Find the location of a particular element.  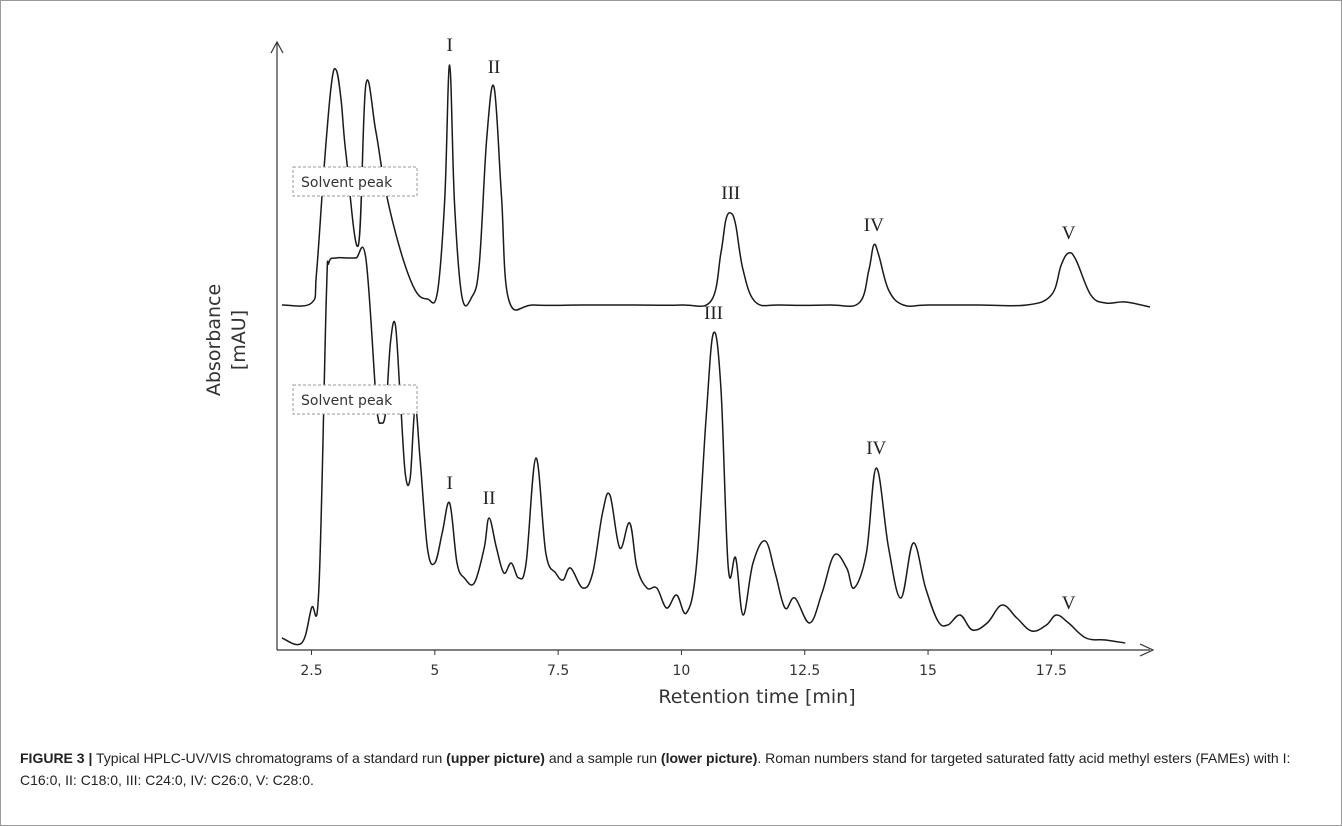

solvent-peak-box-lower is located at coordinates (355, 399).